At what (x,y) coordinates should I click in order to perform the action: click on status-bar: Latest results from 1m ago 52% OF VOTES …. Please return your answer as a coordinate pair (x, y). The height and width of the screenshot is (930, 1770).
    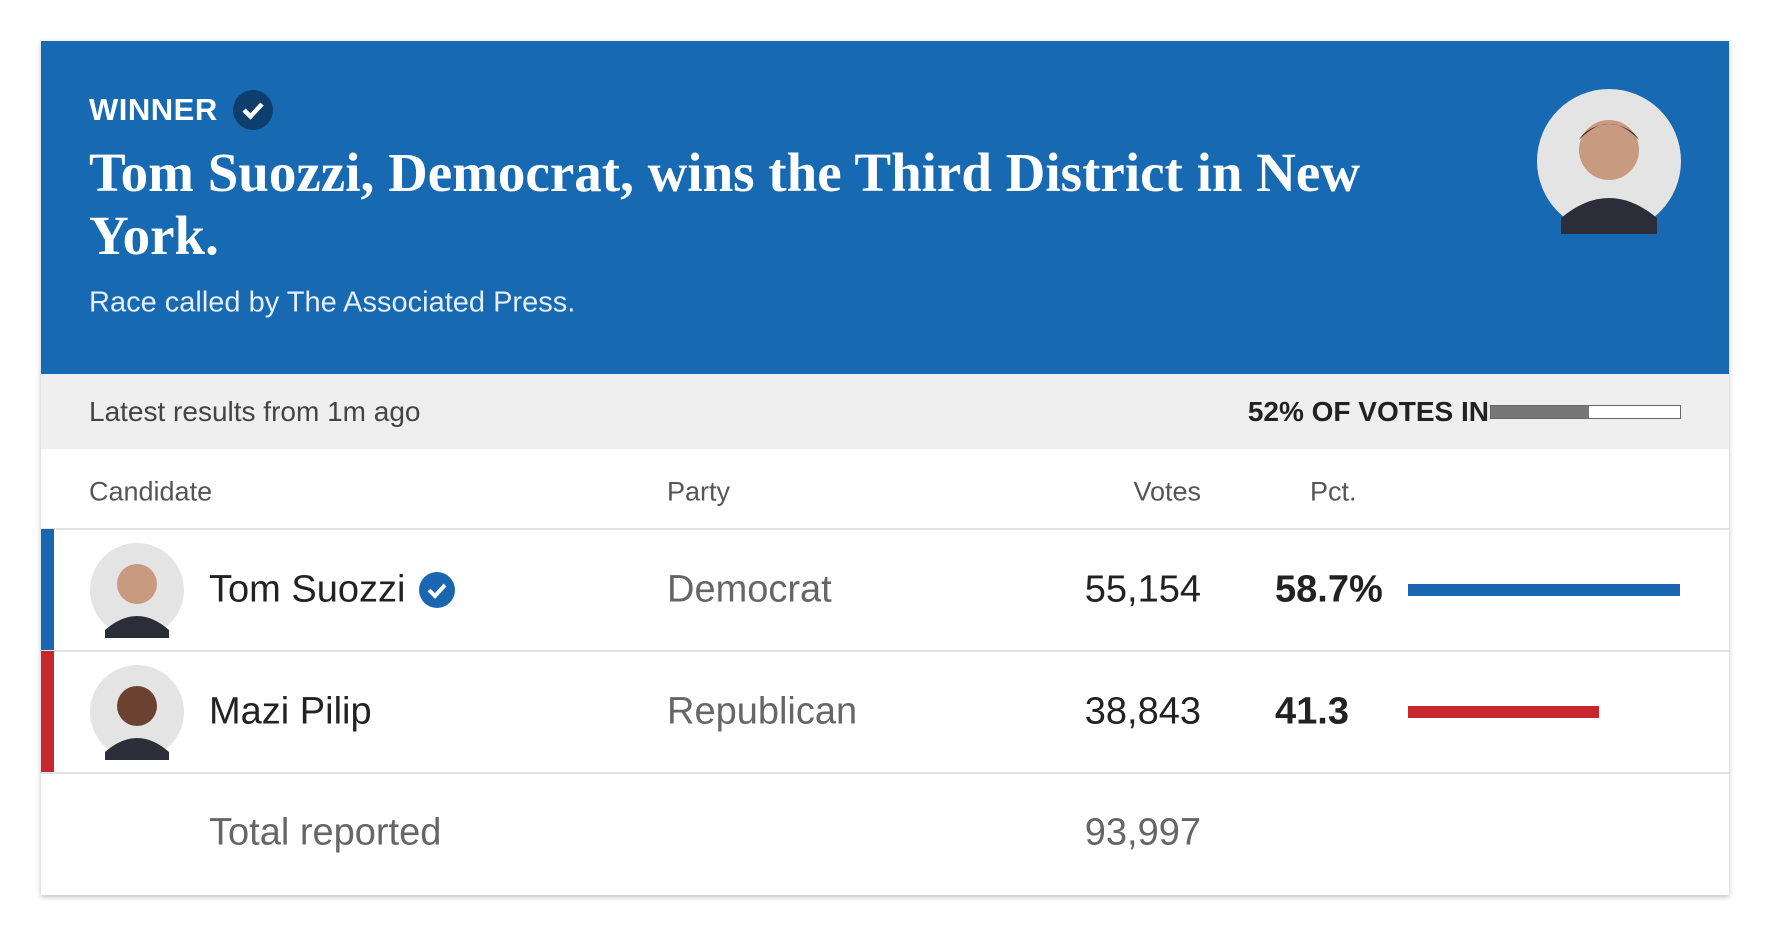
    Looking at the image, I should click on (885, 411).